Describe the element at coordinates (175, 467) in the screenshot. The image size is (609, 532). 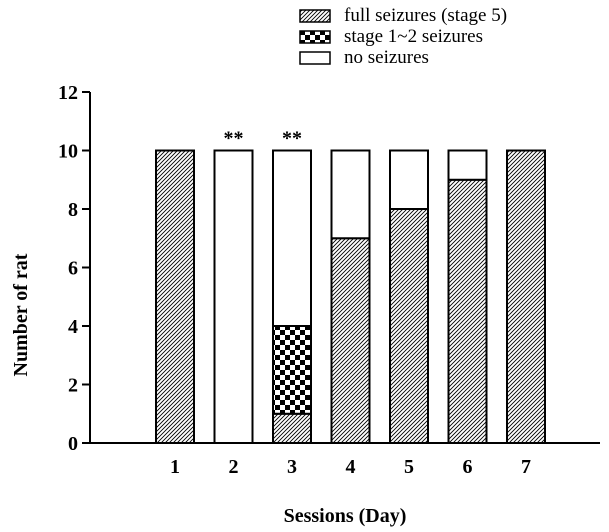
I see `x-tick-label: 1` at that location.